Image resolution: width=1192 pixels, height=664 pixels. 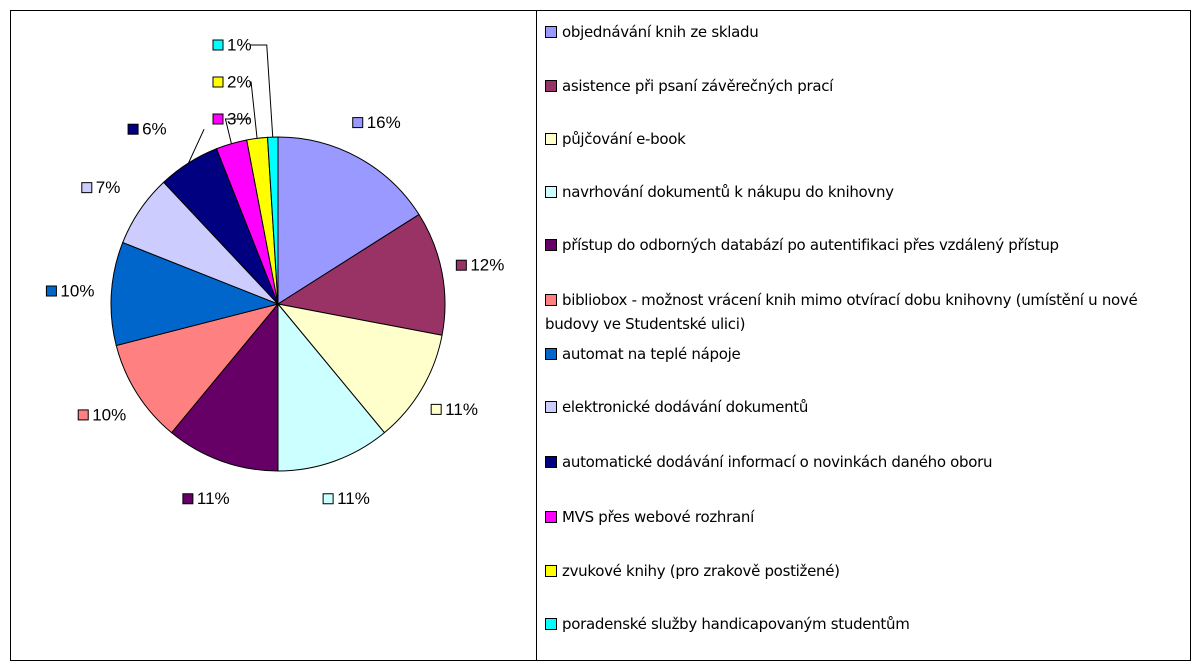 I want to click on legend-label: zvukové knihy (pro zrakově postižené), so click(x=701, y=571).